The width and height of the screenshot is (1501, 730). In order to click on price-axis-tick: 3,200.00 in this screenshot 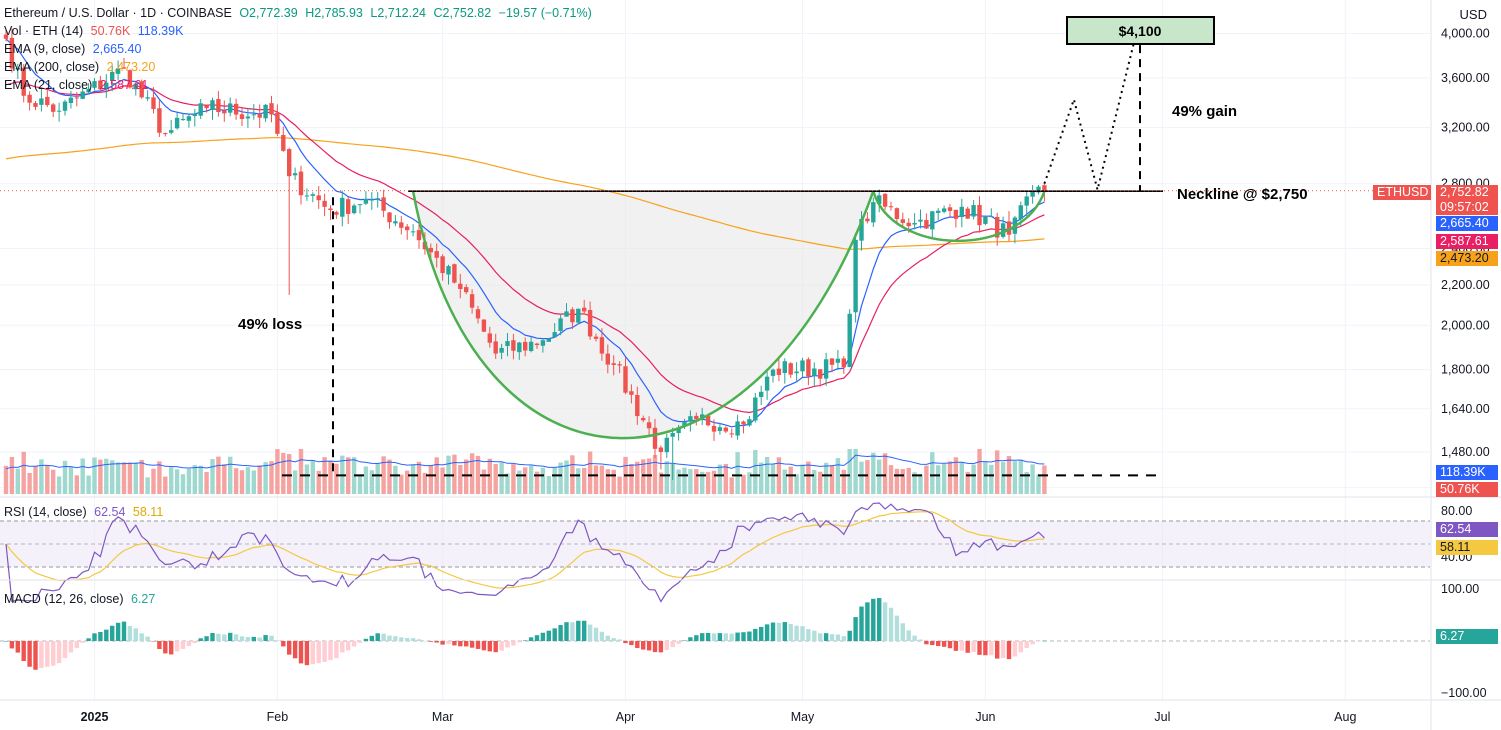, I will do `click(1465, 127)`.